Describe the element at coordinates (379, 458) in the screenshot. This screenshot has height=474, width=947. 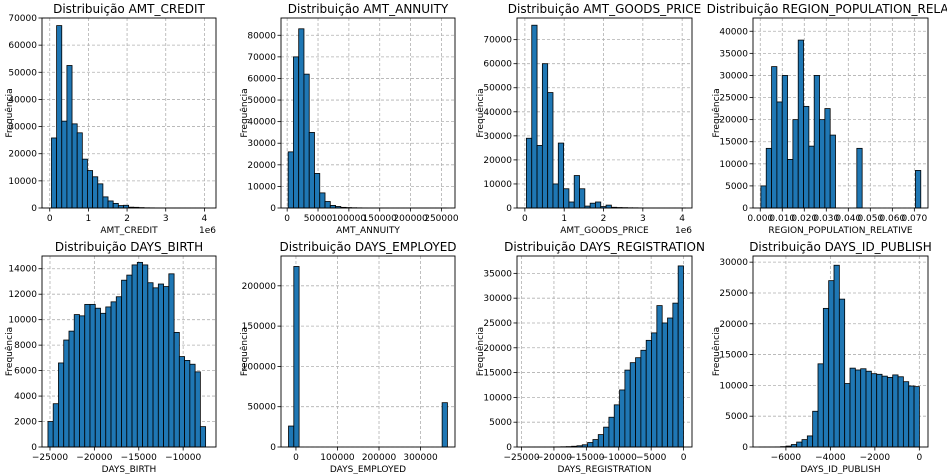
I see `x-tick-label: 200000` at that location.